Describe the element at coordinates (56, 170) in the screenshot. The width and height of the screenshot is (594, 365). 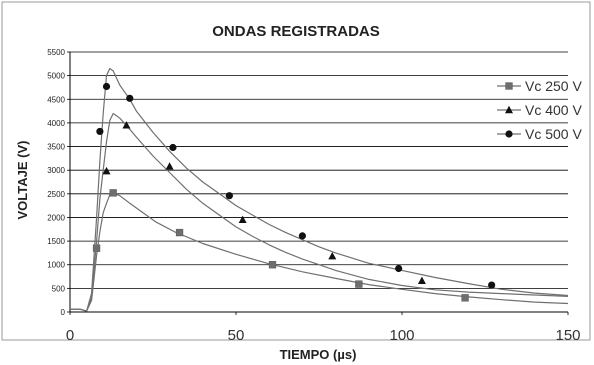
I see `y-tick-label-3000: 3000` at that location.